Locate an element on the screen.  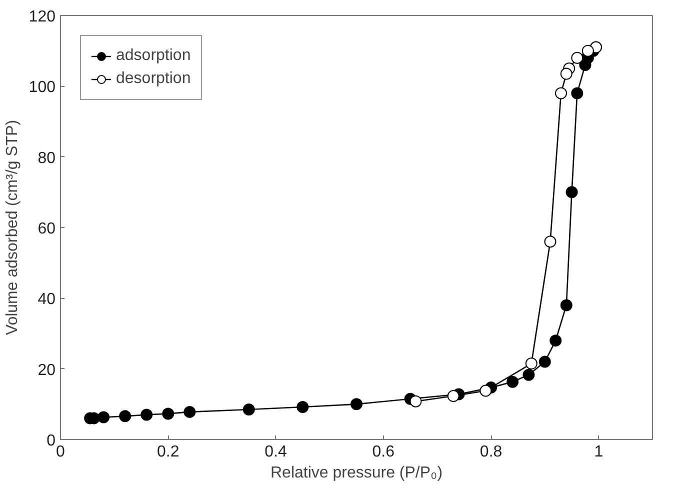
y-tick-label: 120 is located at coordinates (42, 17).